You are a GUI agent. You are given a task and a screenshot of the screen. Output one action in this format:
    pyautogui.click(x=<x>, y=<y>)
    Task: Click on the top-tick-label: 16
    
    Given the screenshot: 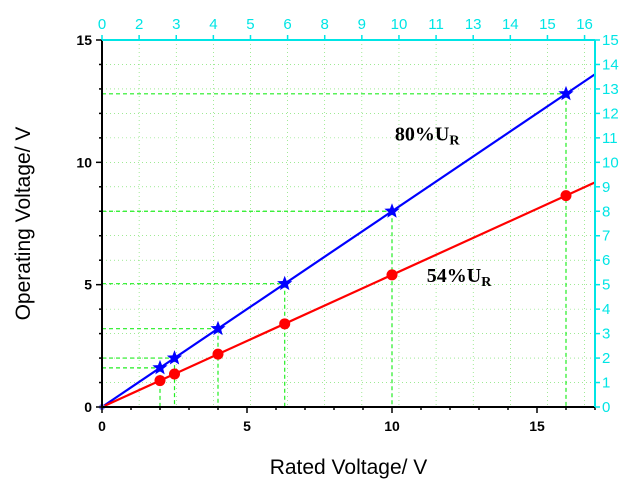 What is the action you would take?
    pyautogui.click(x=584, y=24)
    